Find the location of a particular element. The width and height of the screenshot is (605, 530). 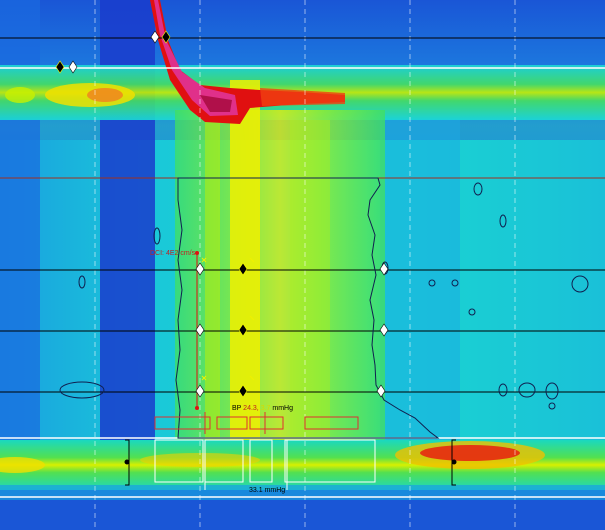

bp-unit: mmHg is located at coordinates (282, 408).